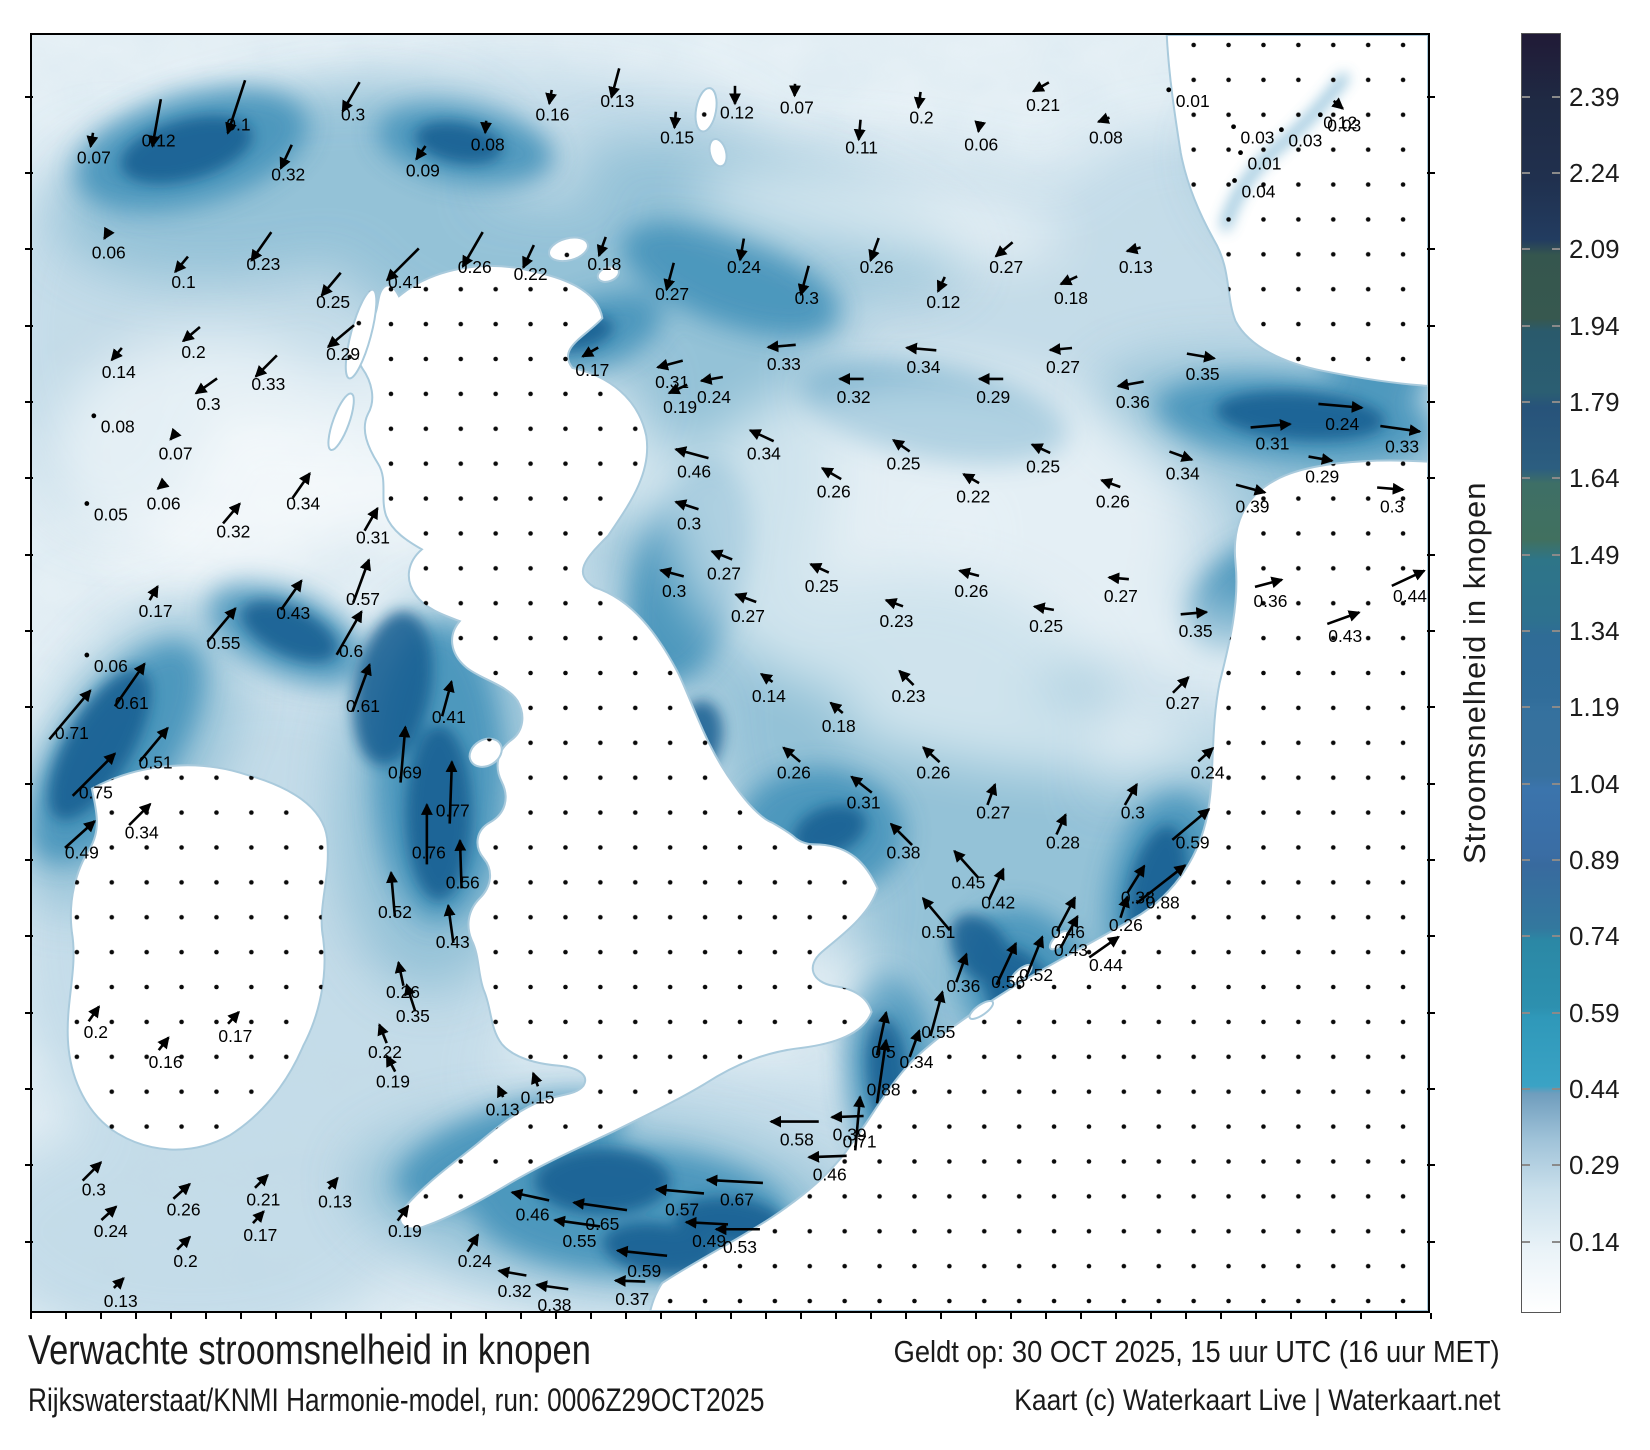 The image size is (1650, 1450). I want to click on current-vector: 0.75, so click(94, 777).